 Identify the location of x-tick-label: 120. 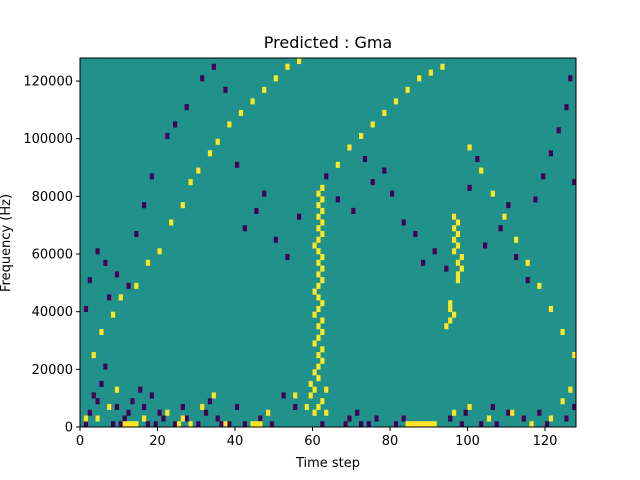
(545, 441).